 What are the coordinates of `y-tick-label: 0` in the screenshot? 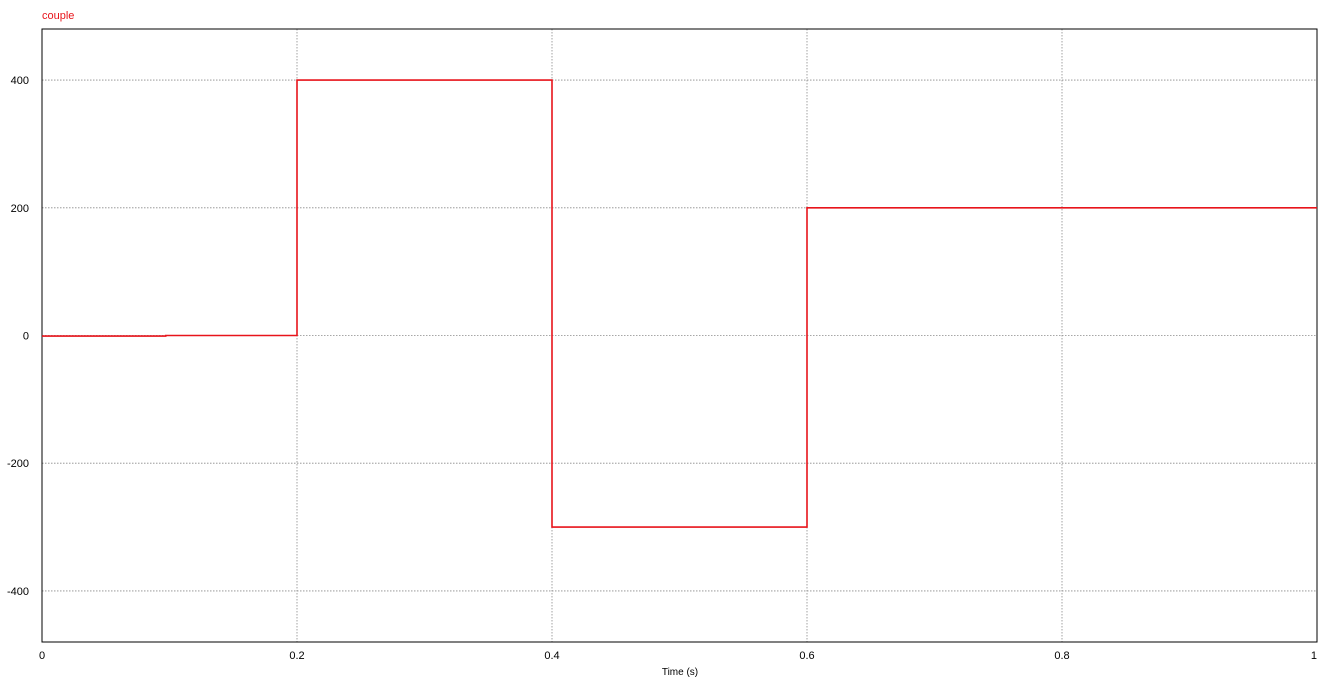 It's located at (26, 337).